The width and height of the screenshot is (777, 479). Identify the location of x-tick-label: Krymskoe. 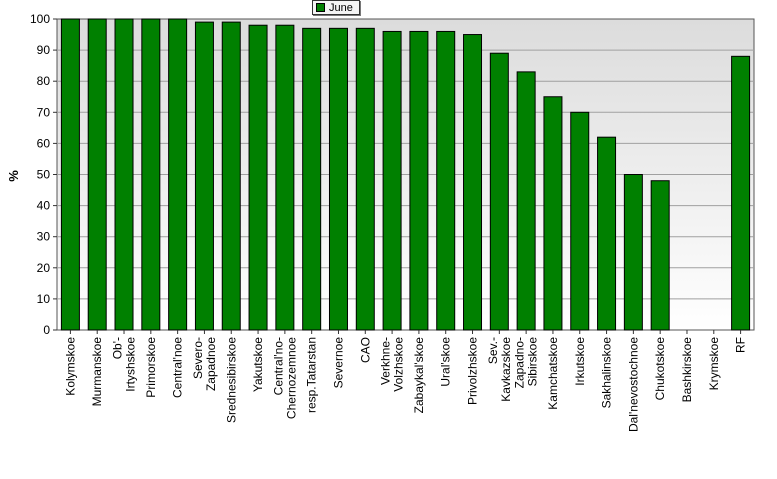
(714, 364).